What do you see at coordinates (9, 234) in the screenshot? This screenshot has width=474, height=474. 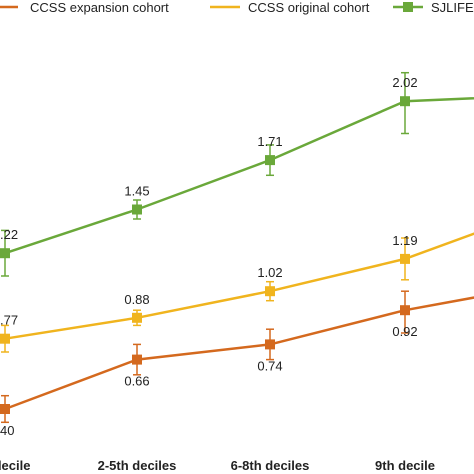 I see `data-label: .22` at bounding box center [9, 234].